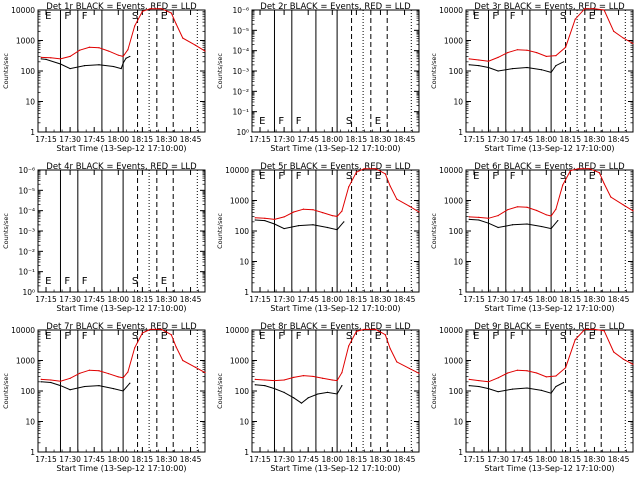 This screenshot has height=480, width=640. I want to click on y-tick-label: 10⁻², so click(26, 251).